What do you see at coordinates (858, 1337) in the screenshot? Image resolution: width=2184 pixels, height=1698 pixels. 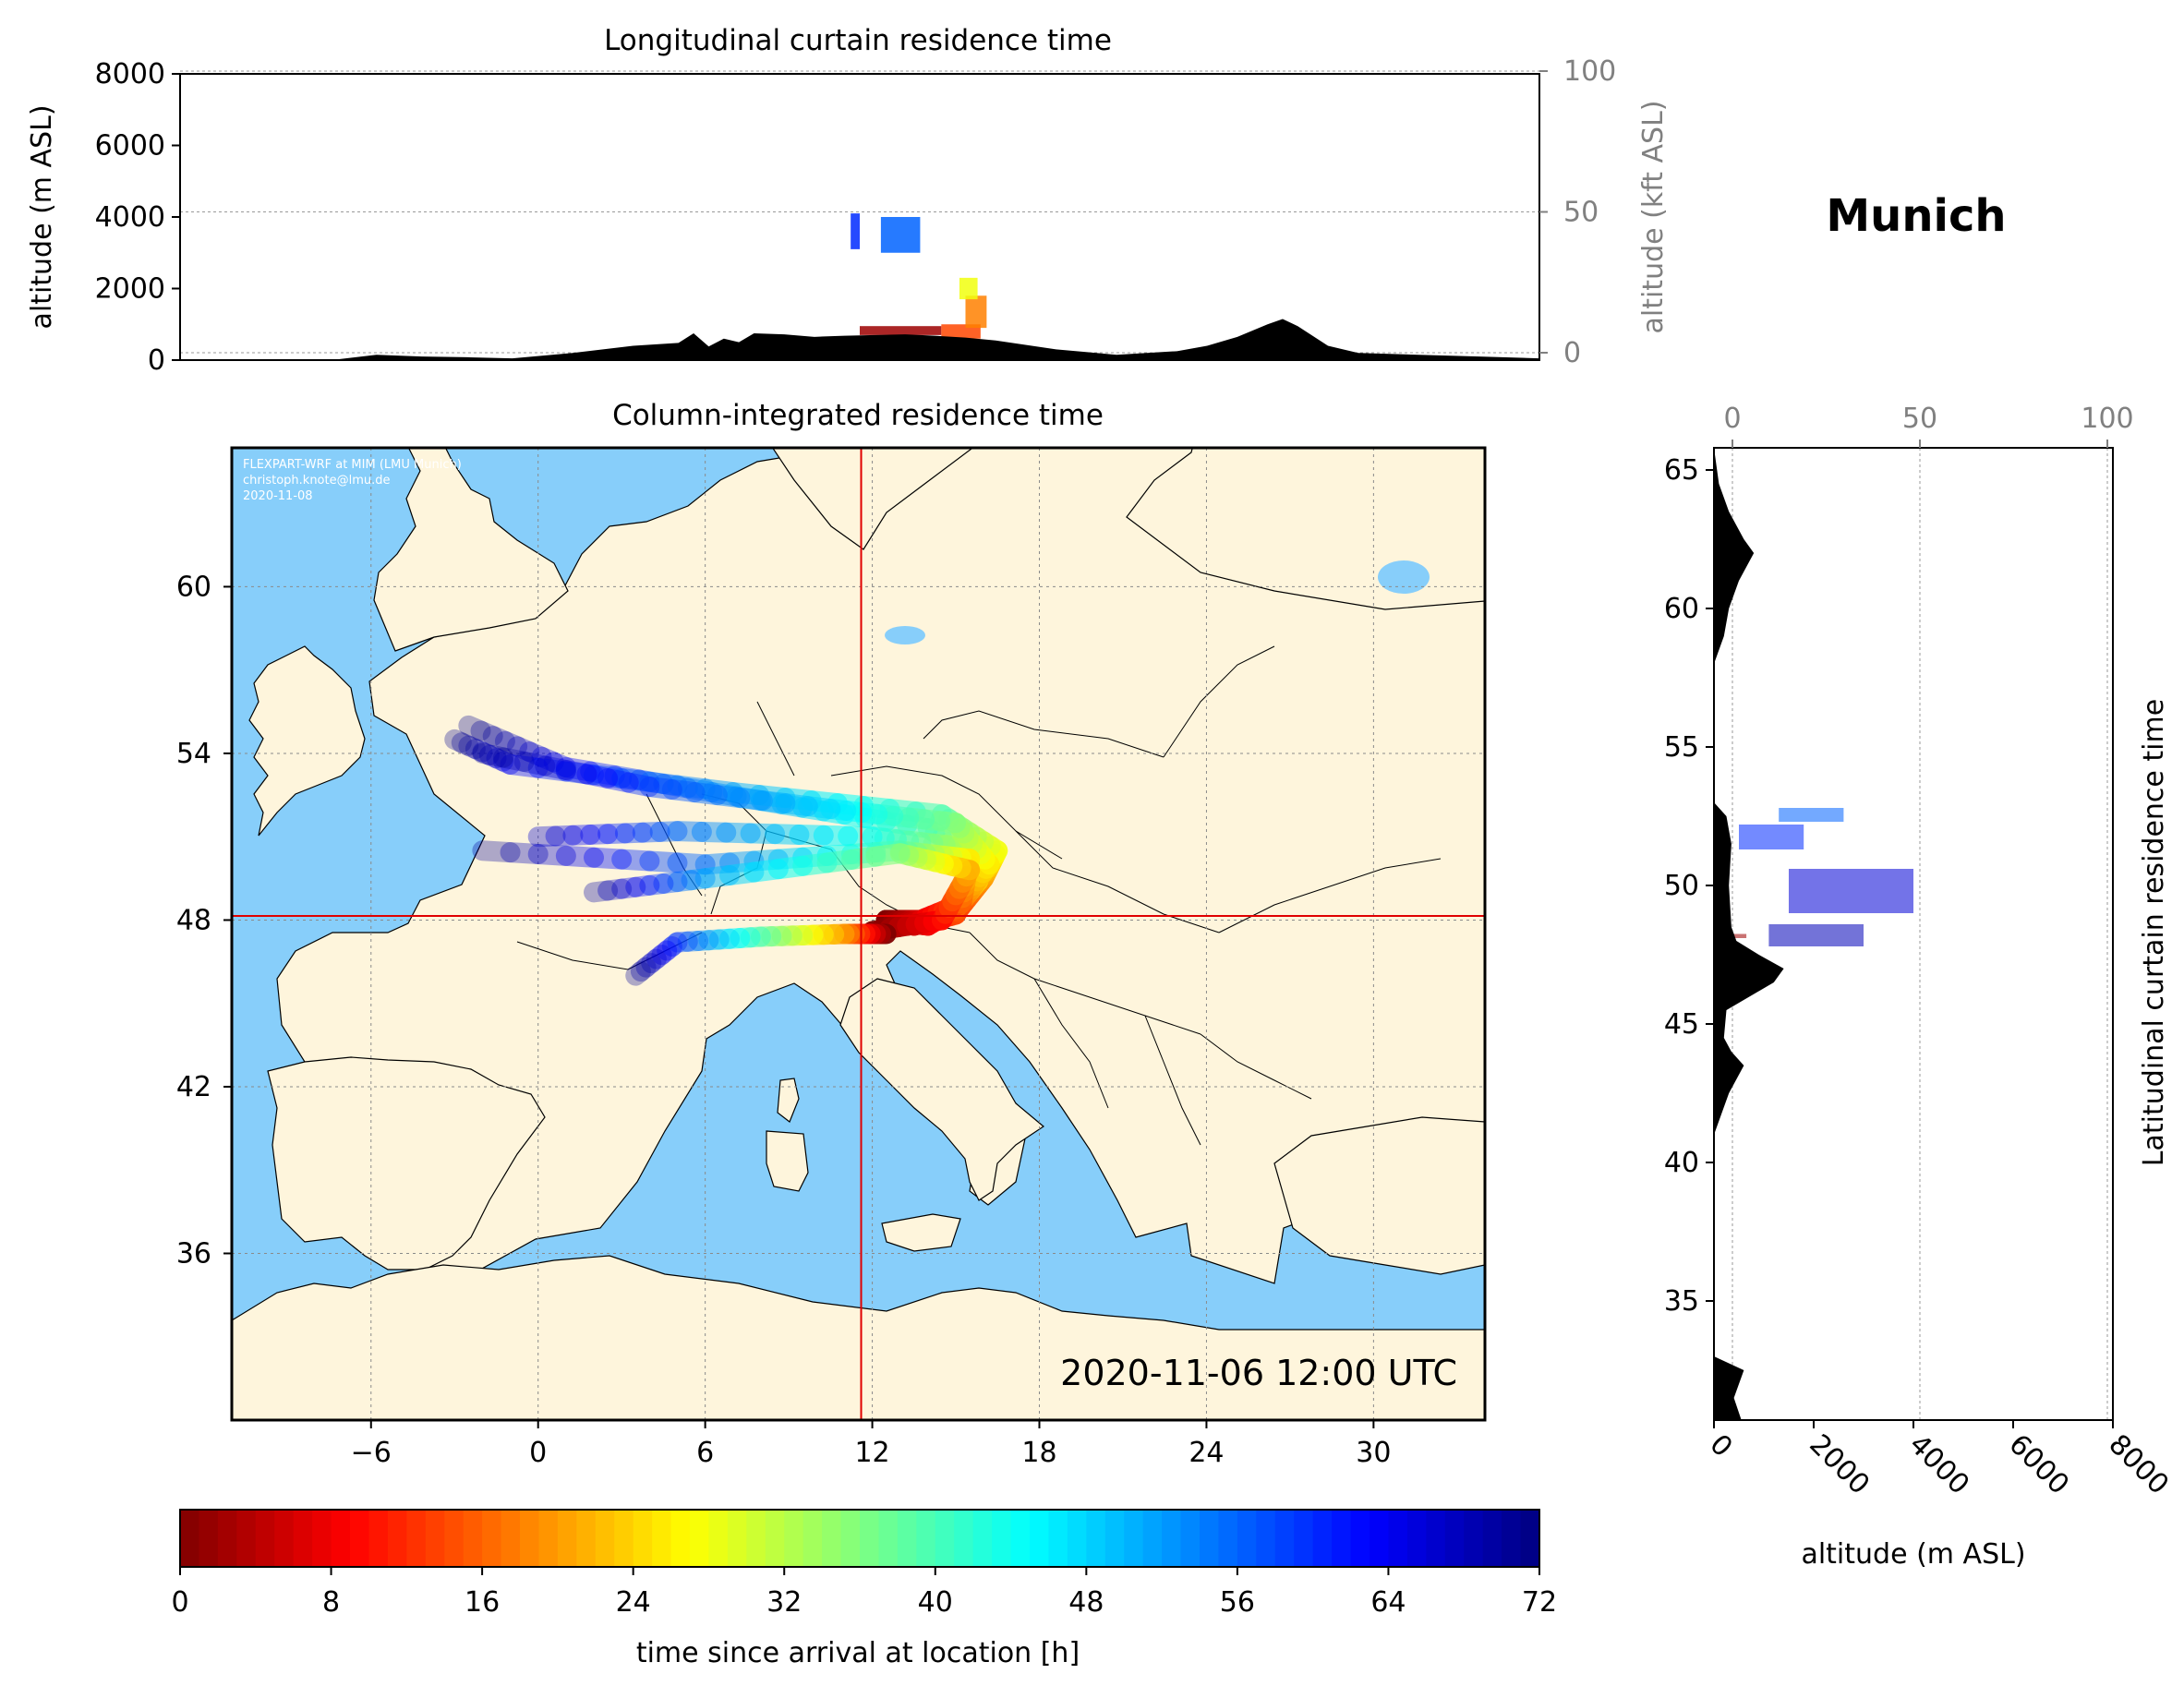 I see `land-africa` at bounding box center [858, 1337].